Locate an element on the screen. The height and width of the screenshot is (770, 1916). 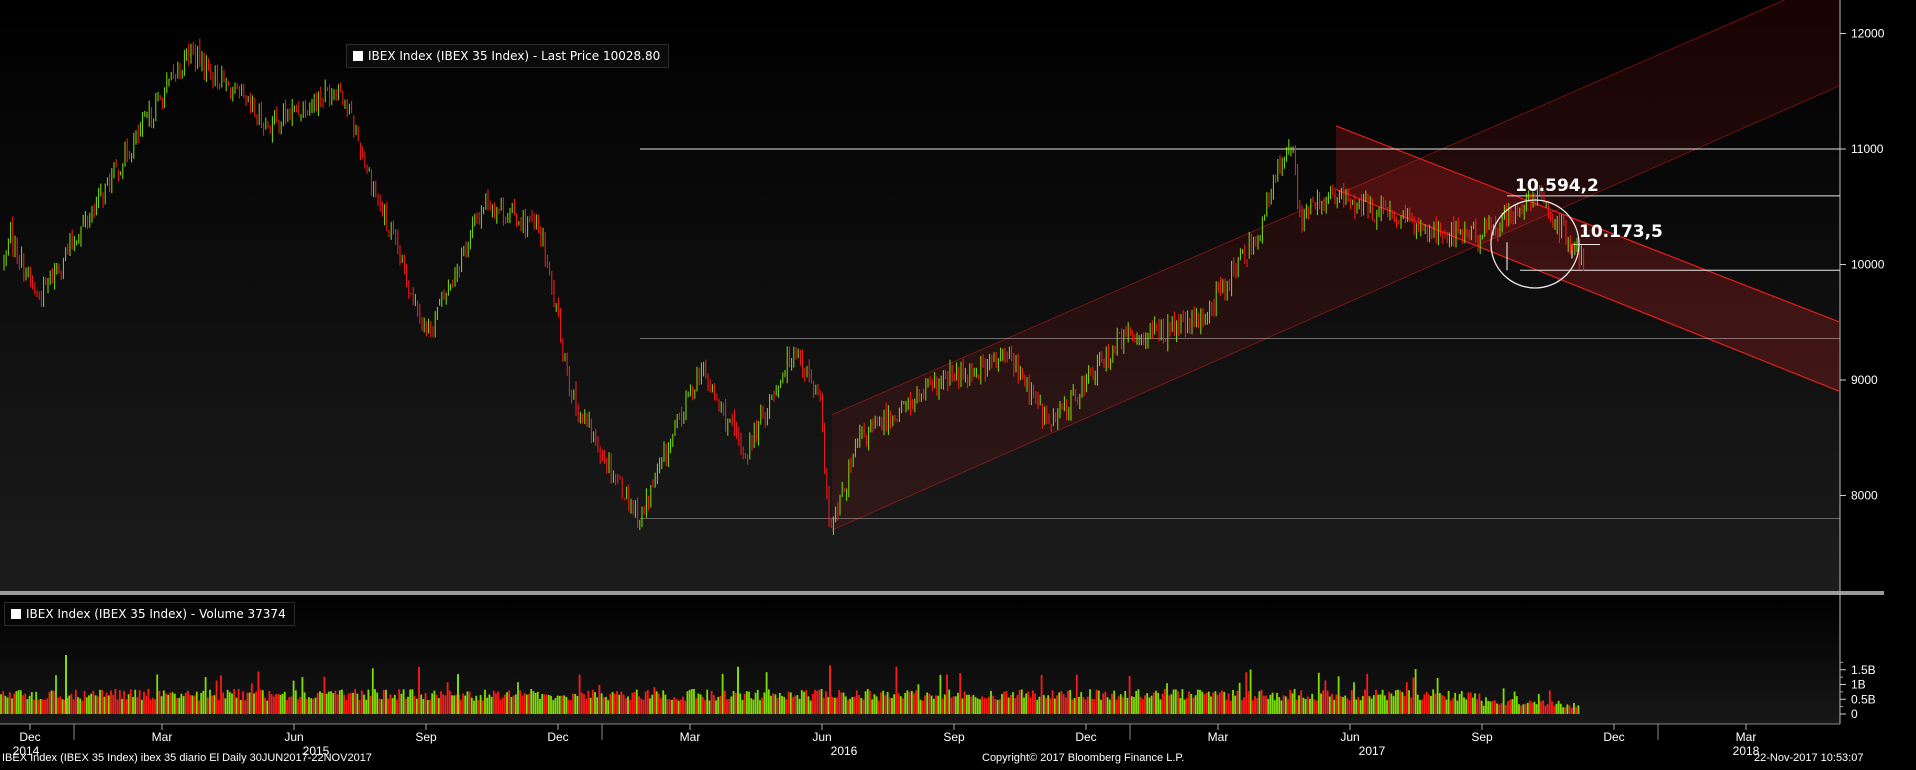
volume-y-tick-label: 0.5B is located at coordinates (1863, 699).